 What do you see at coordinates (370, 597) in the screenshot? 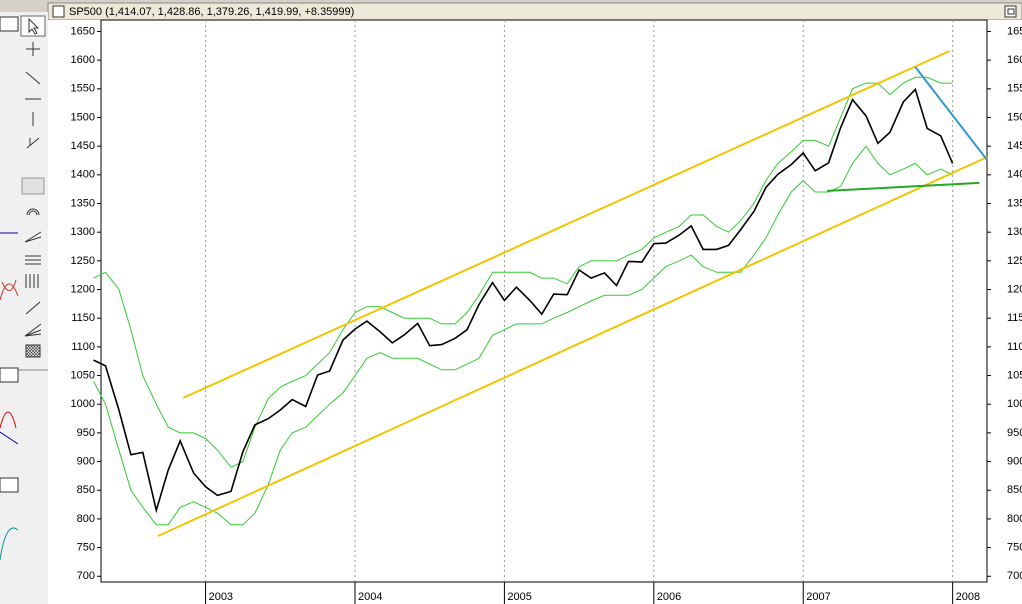
I see `x-tick-label: 2004` at bounding box center [370, 597].